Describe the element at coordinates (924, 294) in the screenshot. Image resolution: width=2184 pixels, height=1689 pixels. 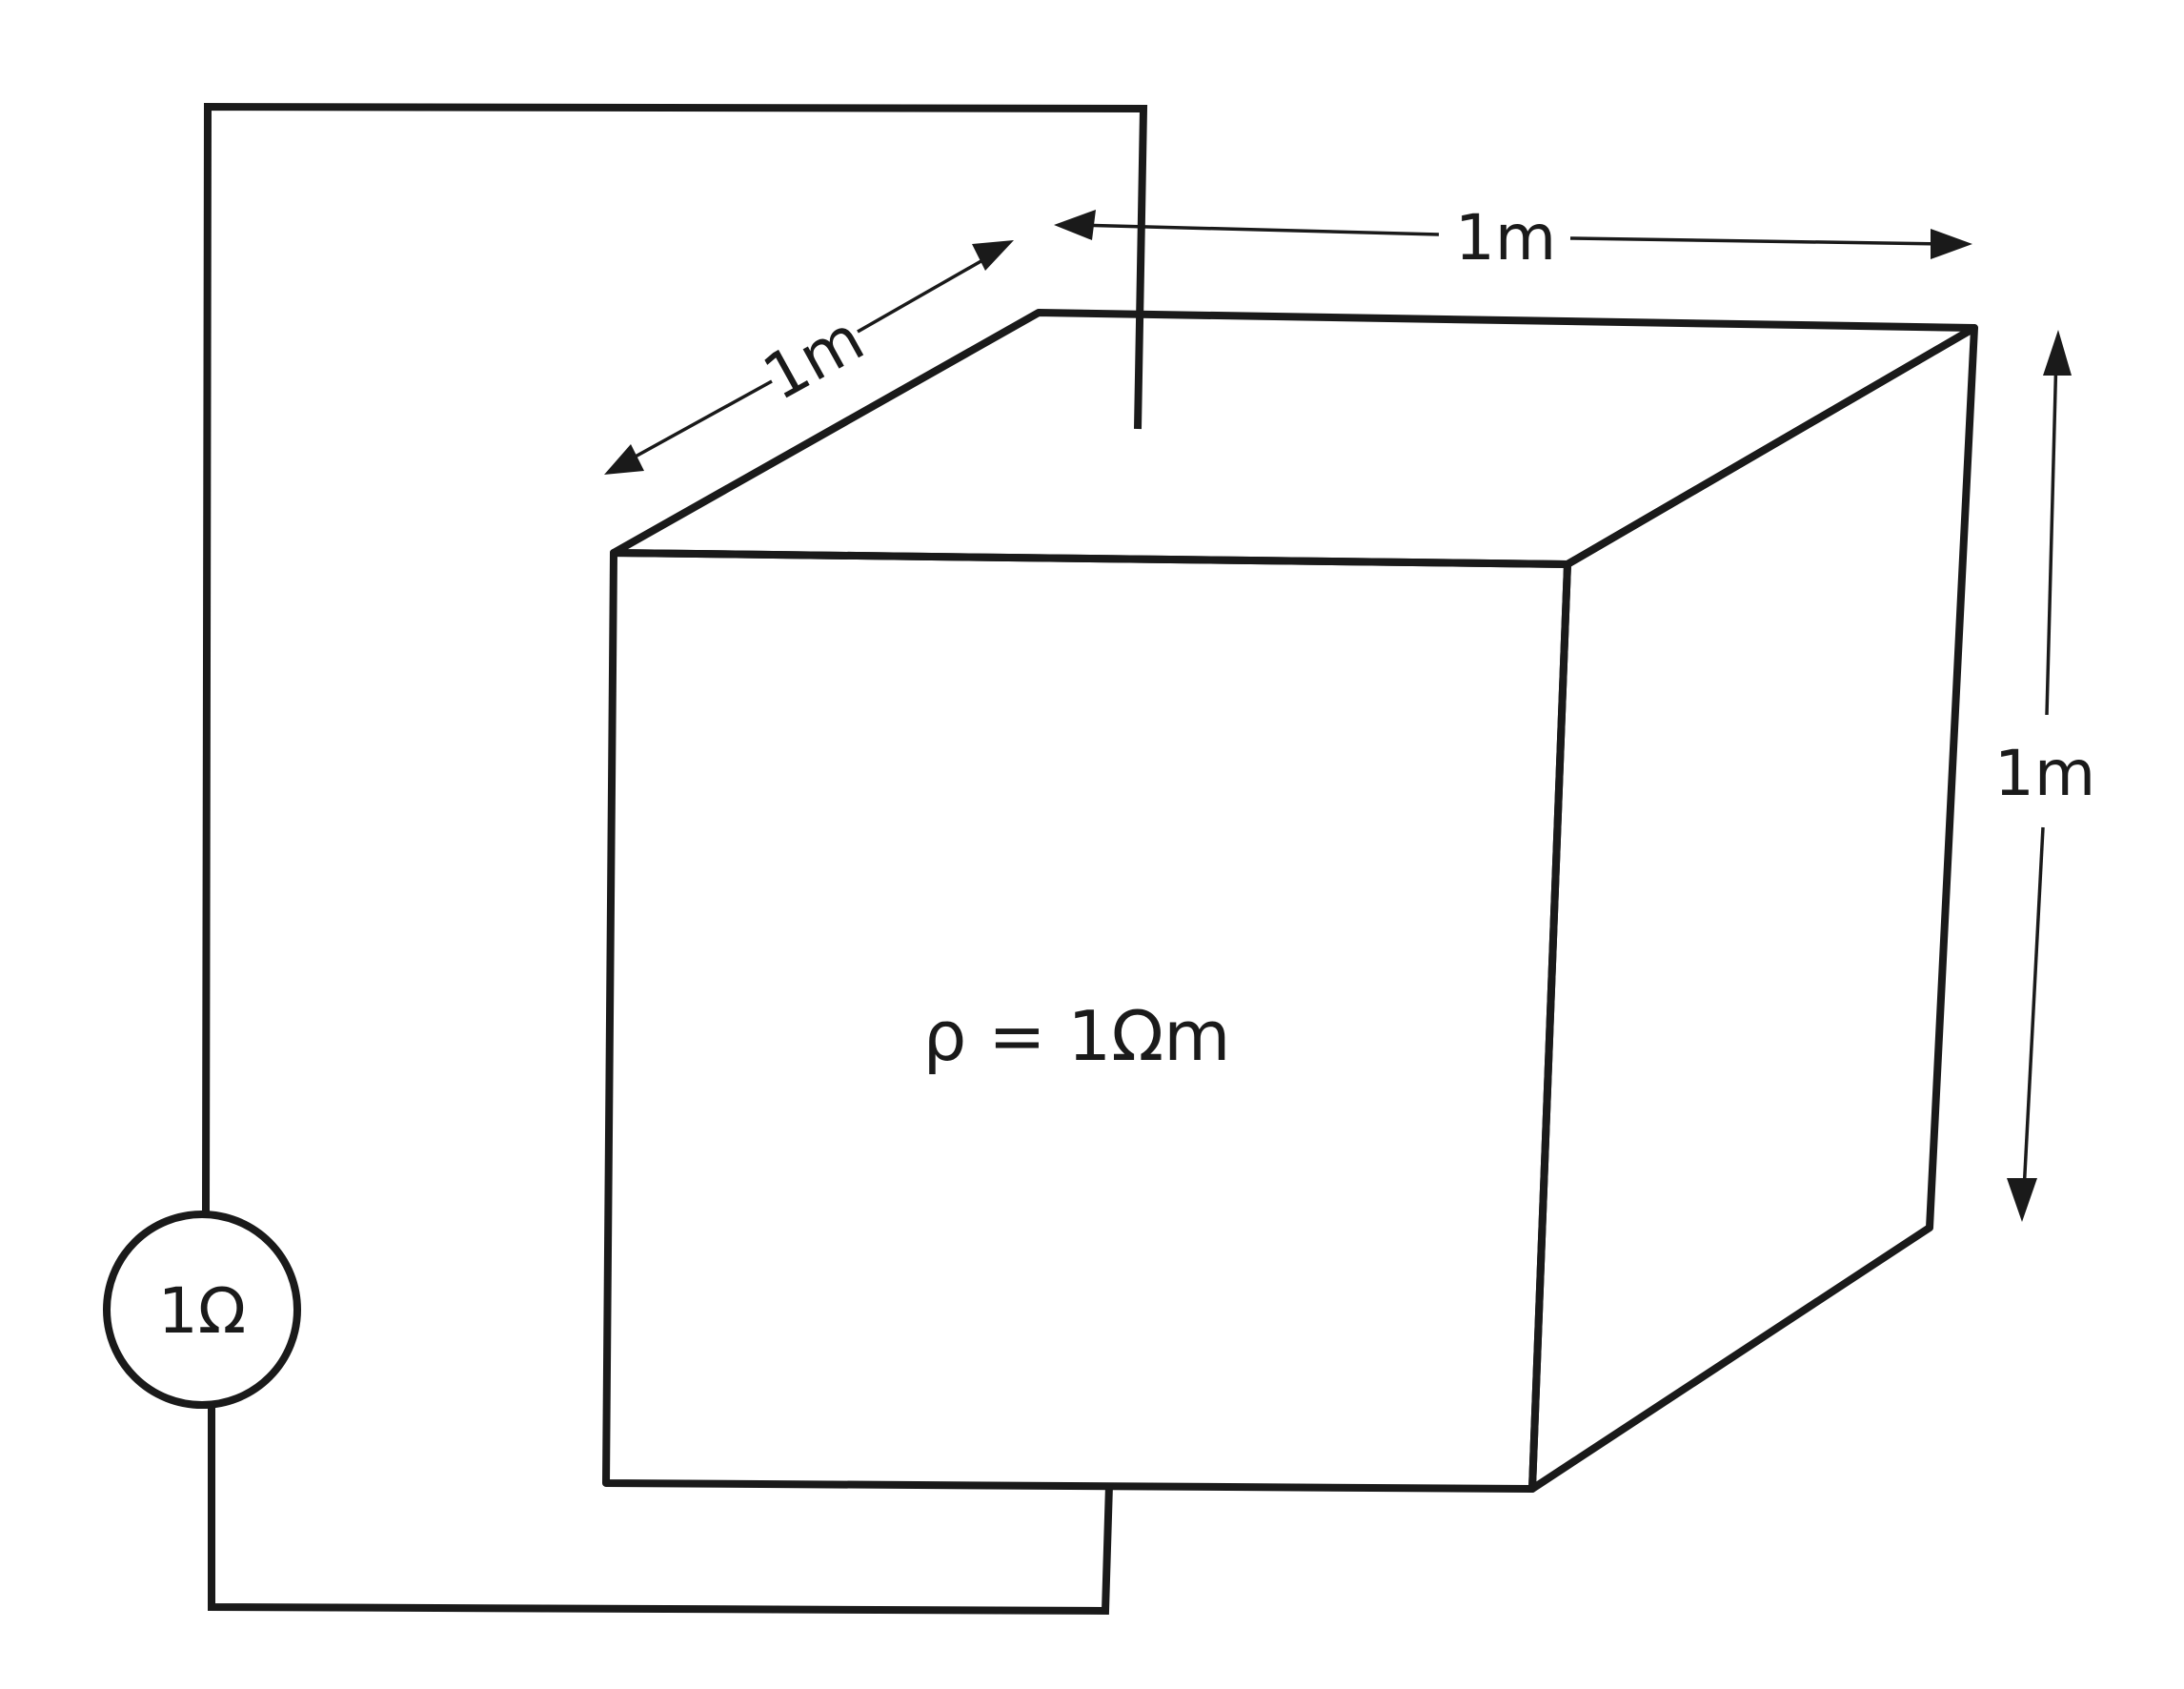
I see `depth-arrow-line-upper` at that location.